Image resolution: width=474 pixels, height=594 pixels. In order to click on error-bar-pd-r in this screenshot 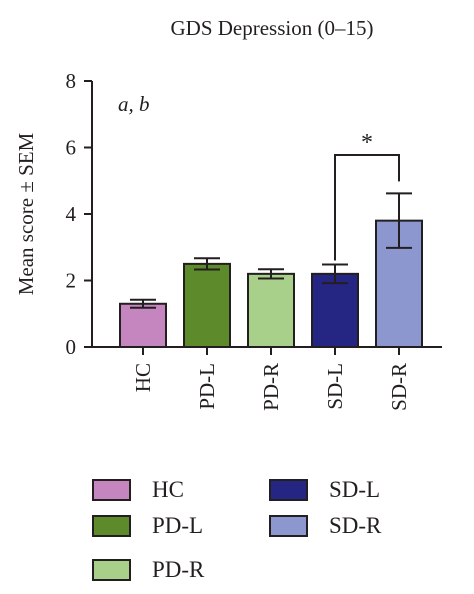, I will do `click(271, 274)`.